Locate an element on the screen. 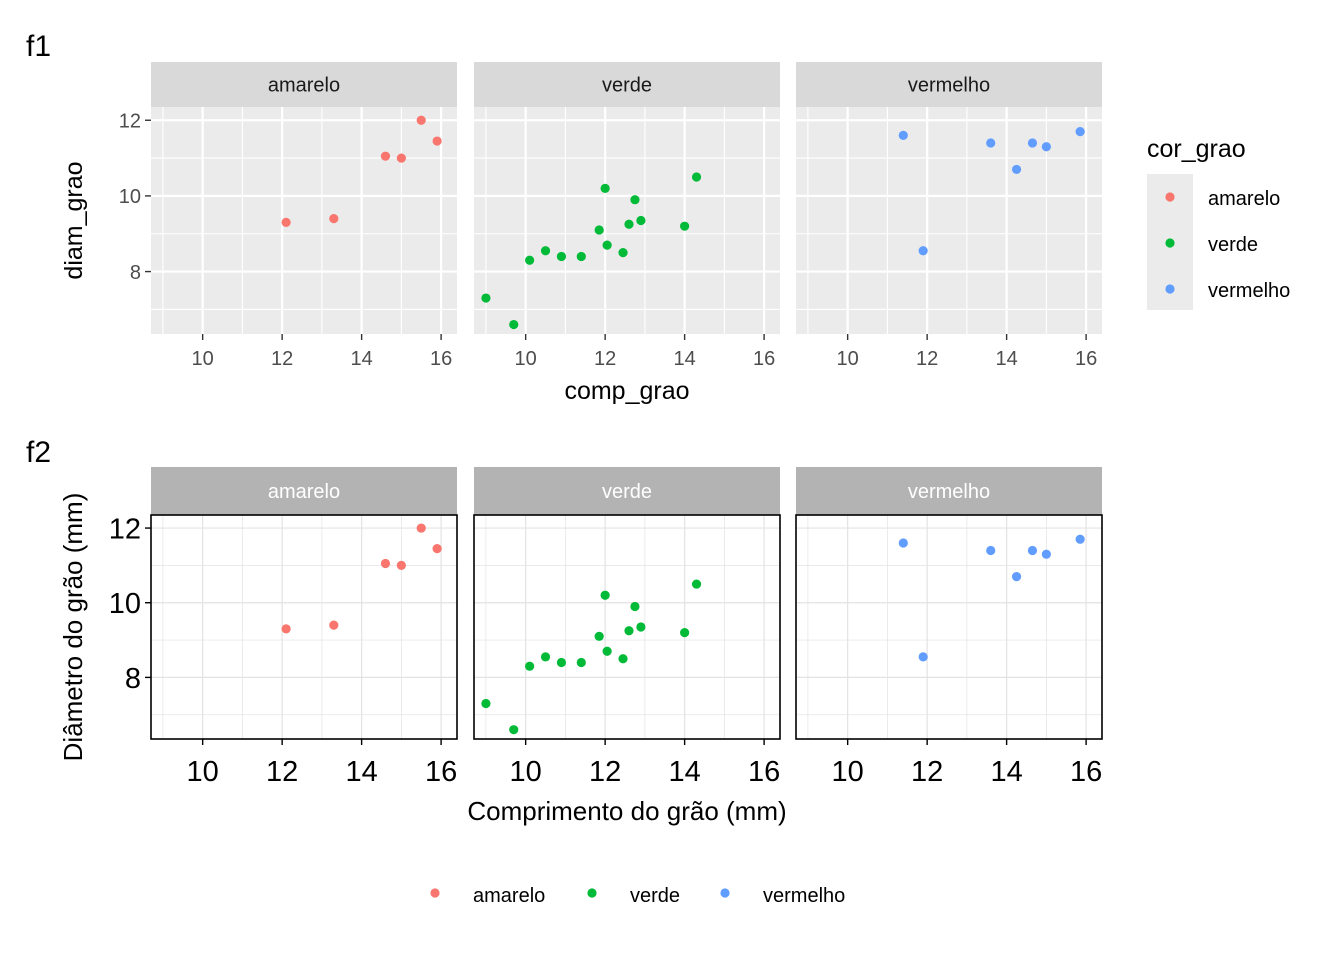  legend-key-verde is located at coordinates (1170, 243).